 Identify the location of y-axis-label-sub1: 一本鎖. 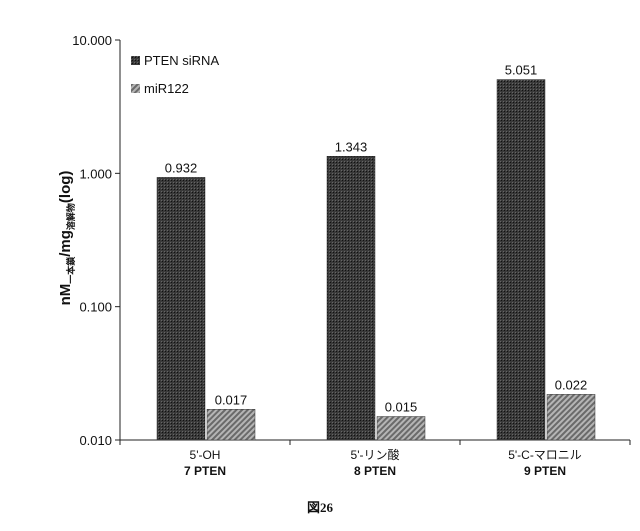
(70, 270).